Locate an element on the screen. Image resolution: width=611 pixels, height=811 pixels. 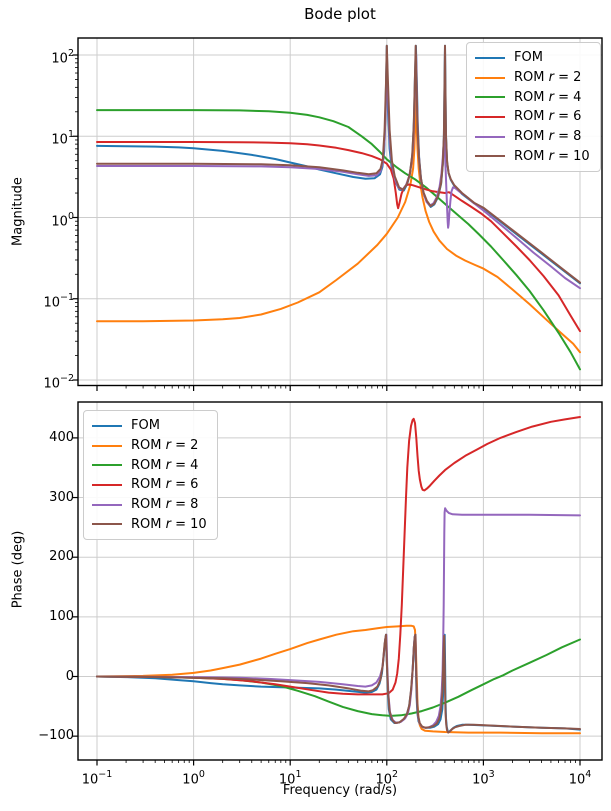
magnitude-tick-label: 10⁰ is located at coordinates (62, 219).